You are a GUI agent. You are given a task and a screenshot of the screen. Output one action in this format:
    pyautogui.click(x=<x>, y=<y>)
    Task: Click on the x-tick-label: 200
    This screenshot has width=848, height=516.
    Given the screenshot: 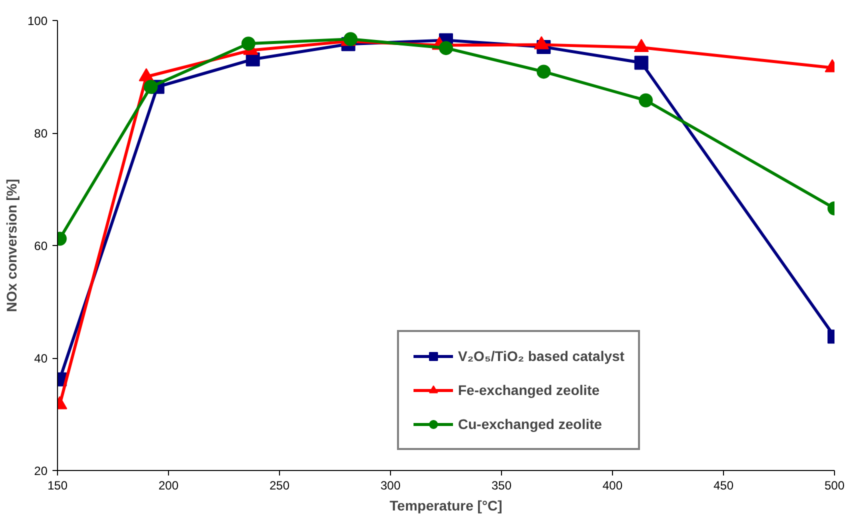 What is the action you would take?
    pyautogui.click(x=168, y=485)
    